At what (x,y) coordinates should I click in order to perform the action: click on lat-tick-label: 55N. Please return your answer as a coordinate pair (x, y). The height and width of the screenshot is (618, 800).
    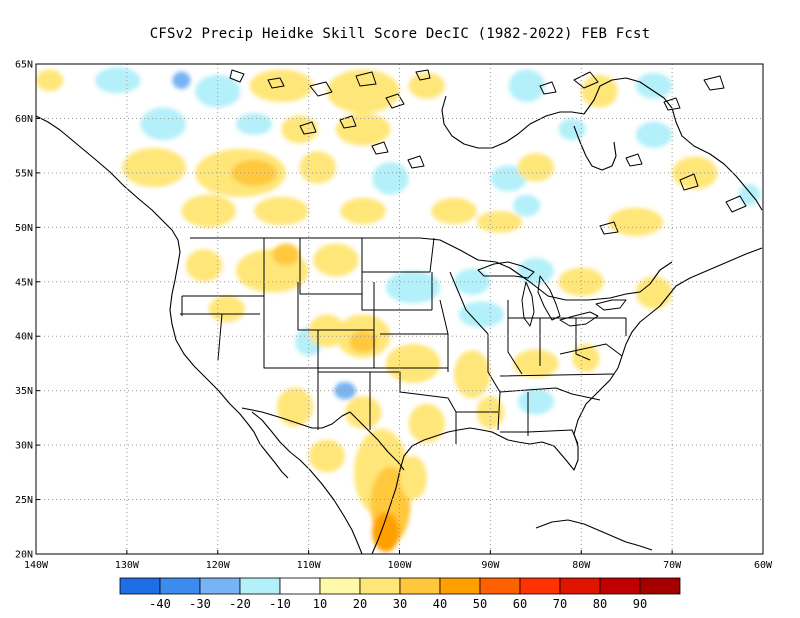
    Looking at the image, I should click on (24, 173).